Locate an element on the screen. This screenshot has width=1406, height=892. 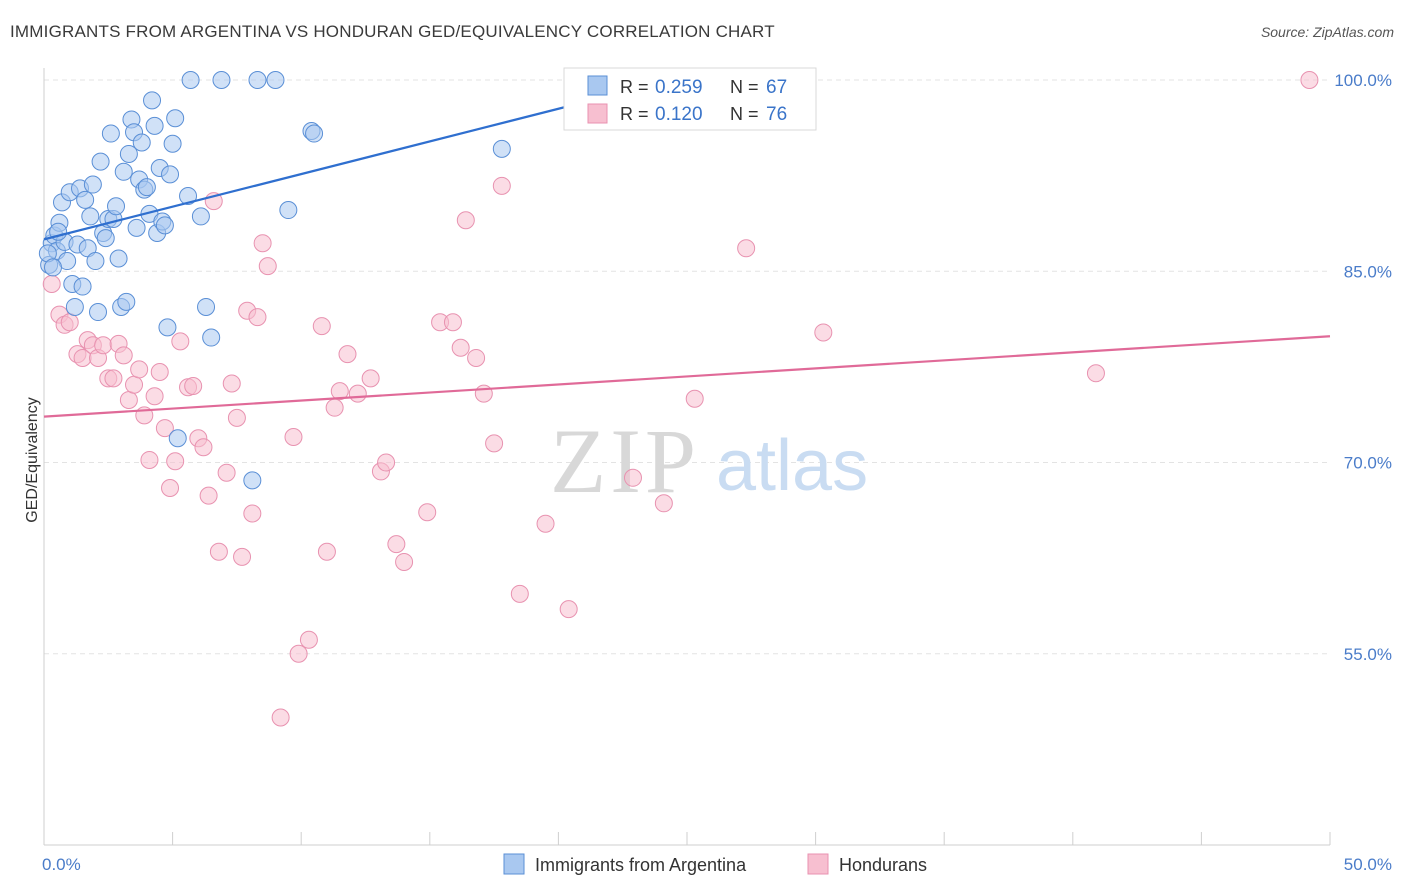
y-tick-labels: 55.0% 70.0% 85.0% 100.0% is located at coordinates (1363, 367).